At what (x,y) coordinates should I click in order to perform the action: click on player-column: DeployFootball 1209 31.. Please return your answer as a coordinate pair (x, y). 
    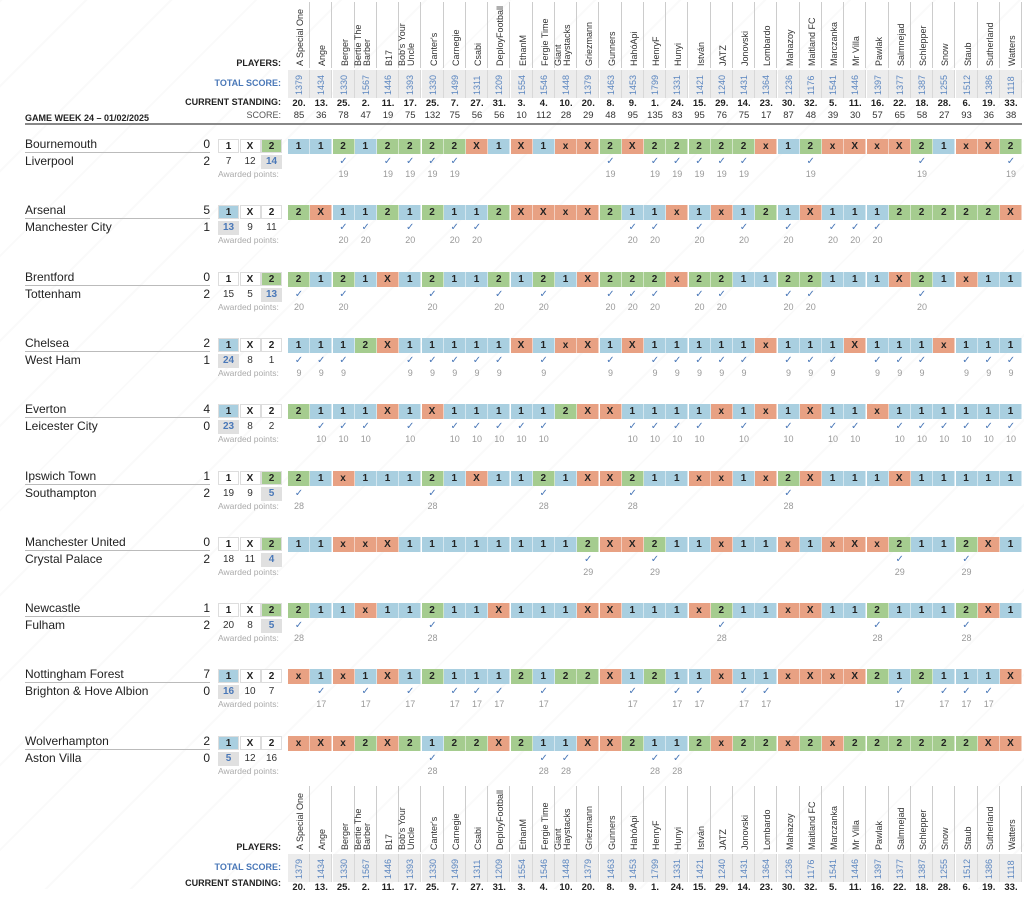
    Looking at the image, I should click on (499, 846).